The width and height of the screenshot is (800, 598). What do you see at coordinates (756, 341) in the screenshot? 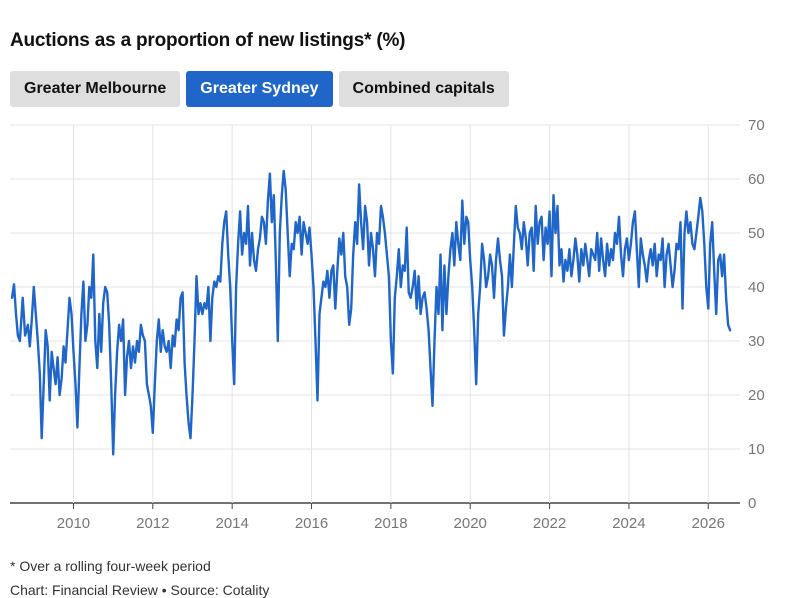
I see `y-tick-label: 30` at bounding box center [756, 341].